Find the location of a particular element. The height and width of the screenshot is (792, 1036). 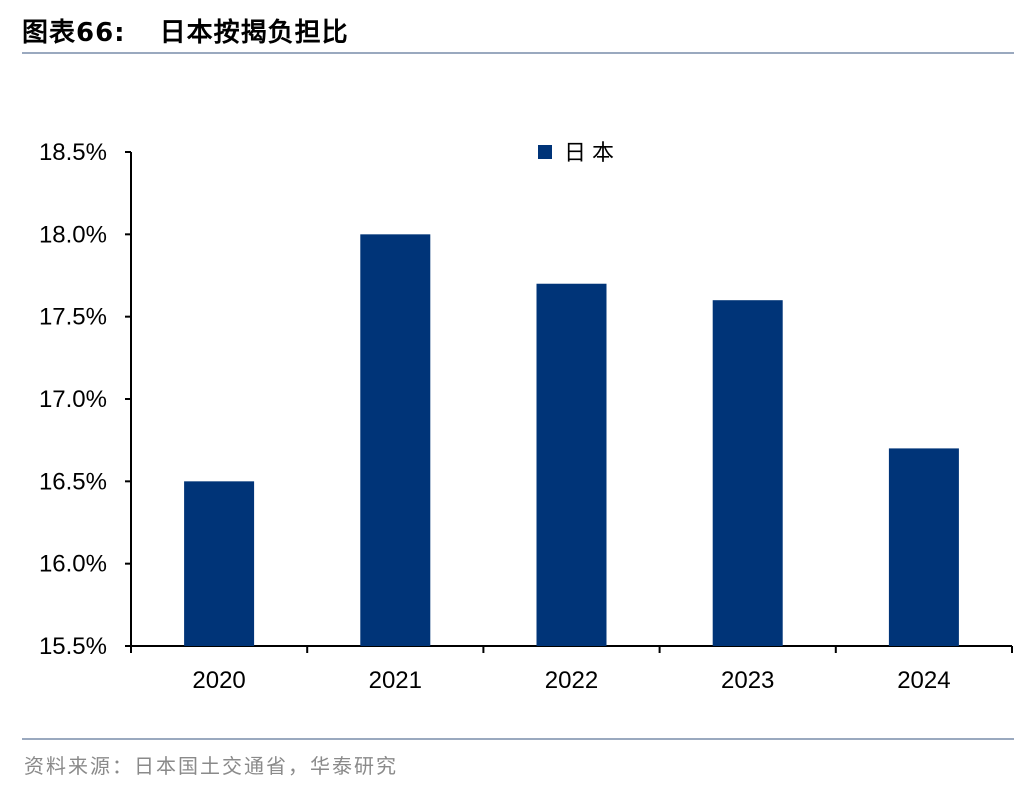

figure-label: 图表66: is located at coordinates (74, 33).